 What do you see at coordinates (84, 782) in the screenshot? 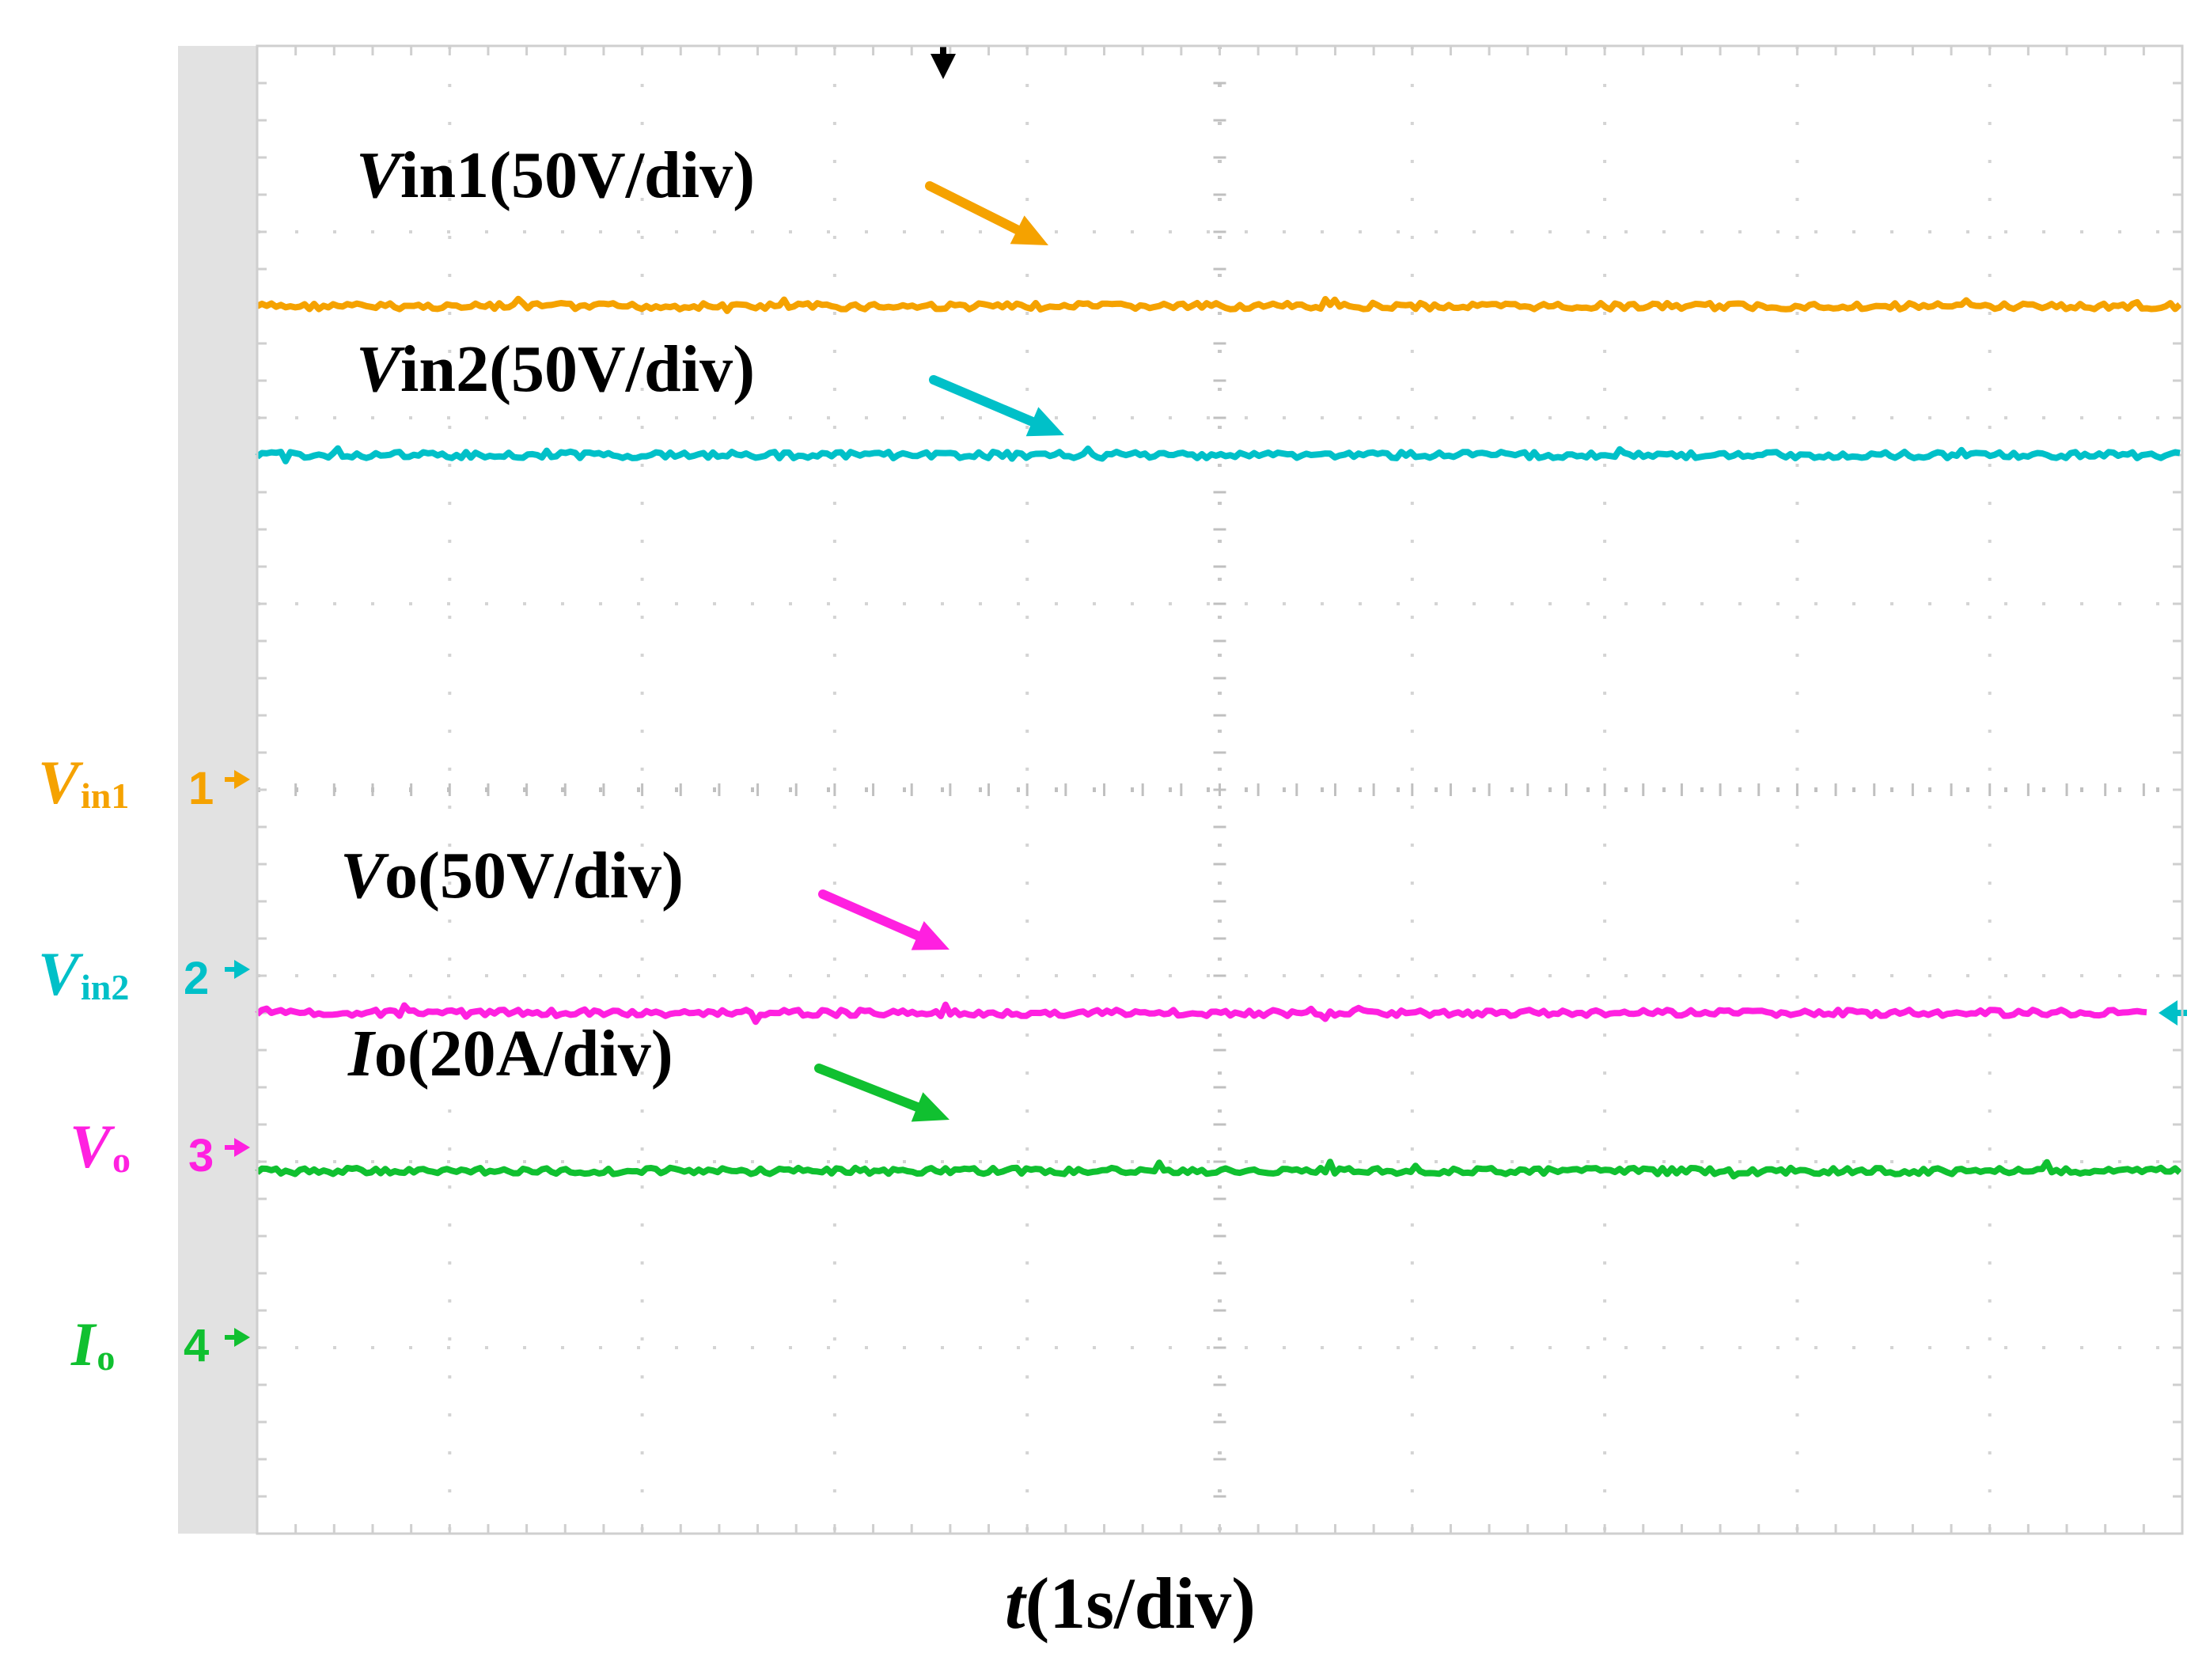
I see `channel-label-vin1: Vin1` at bounding box center [84, 782].